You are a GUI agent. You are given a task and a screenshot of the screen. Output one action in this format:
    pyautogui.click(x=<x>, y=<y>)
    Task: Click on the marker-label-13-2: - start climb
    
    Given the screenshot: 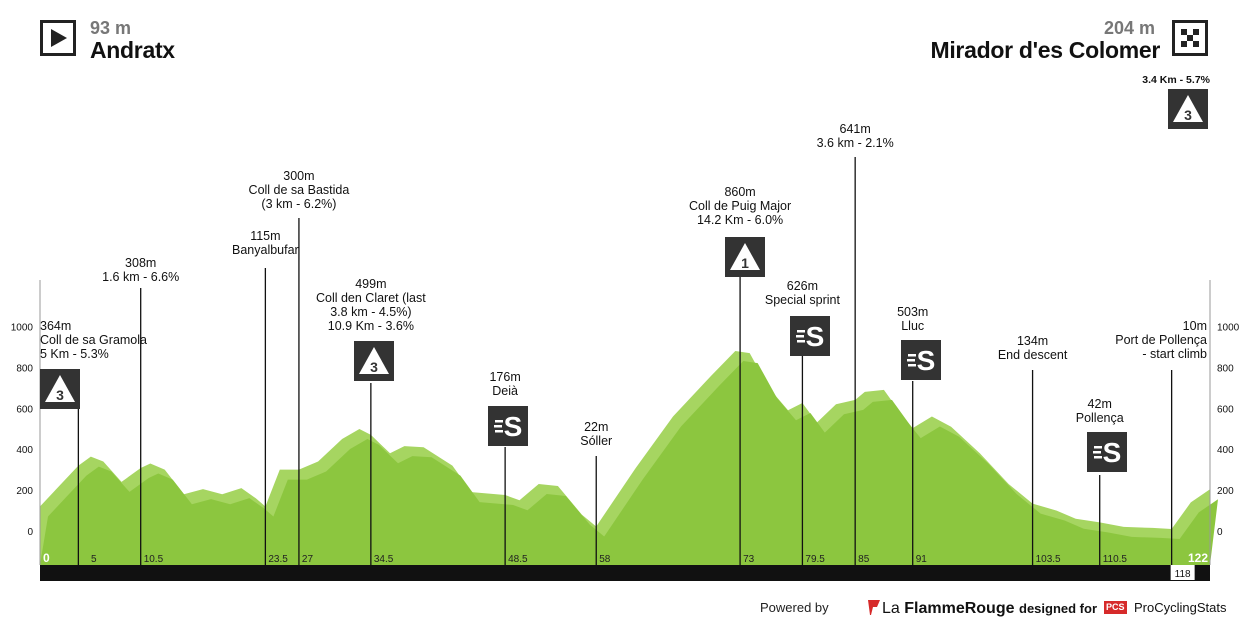 What is the action you would take?
    pyautogui.click(x=1174, y=354)
    